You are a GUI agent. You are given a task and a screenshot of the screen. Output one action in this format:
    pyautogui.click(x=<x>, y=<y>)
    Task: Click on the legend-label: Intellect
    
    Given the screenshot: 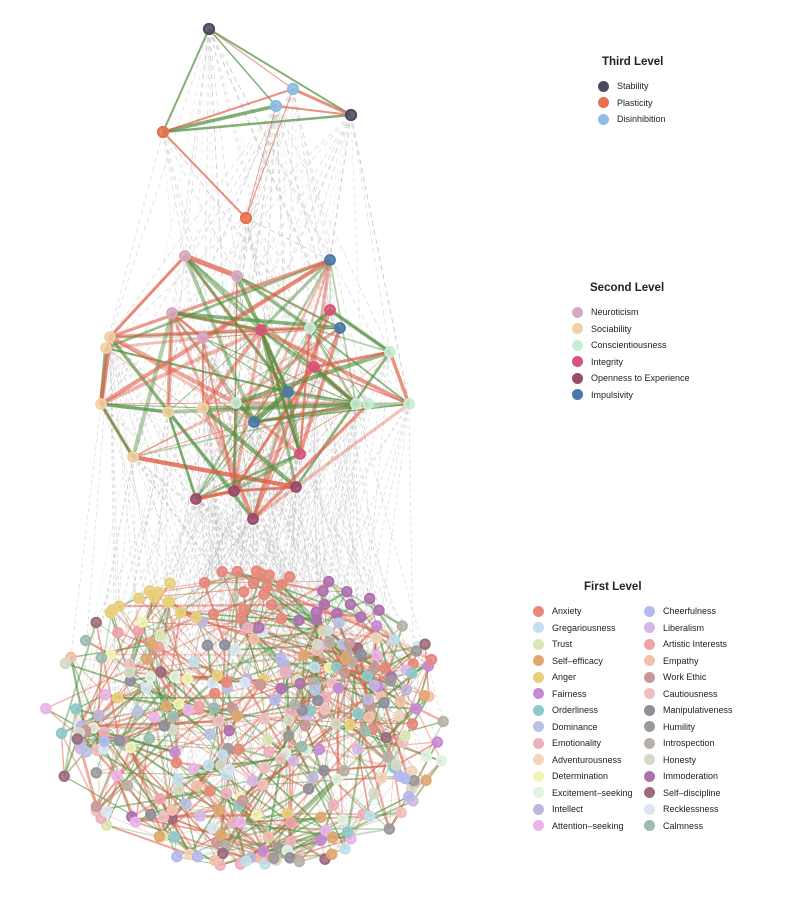 What is the action you would take?
    pyautogui.click(x=568, y=809)
    